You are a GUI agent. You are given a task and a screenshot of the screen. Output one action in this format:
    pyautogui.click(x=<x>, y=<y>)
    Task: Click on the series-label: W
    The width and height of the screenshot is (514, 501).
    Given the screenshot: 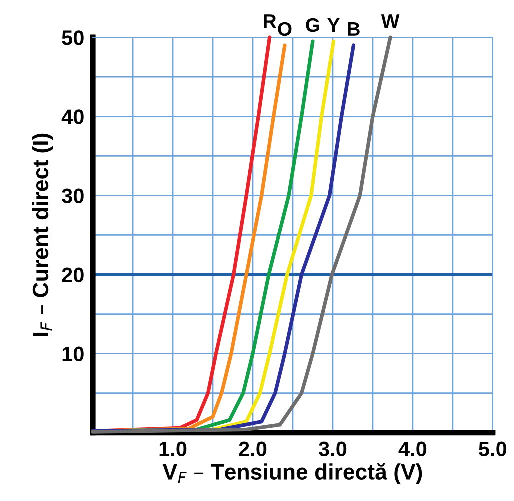 What is the action you would take?
    pyautogui.click(x=390, y=21)
    